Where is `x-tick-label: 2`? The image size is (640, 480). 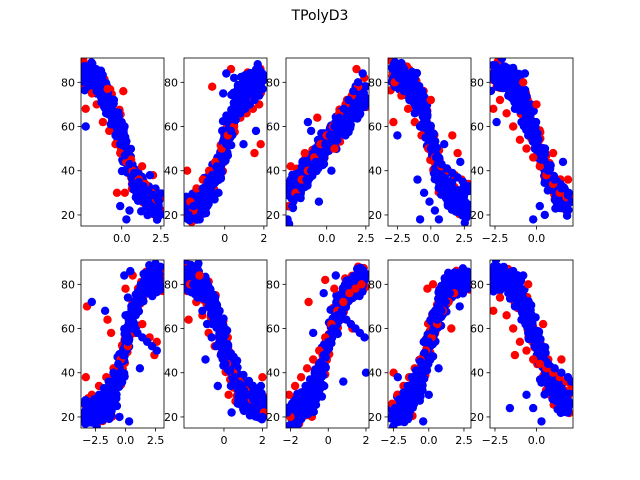 x-tick-label: 2 is located at coordinates (263, 238).